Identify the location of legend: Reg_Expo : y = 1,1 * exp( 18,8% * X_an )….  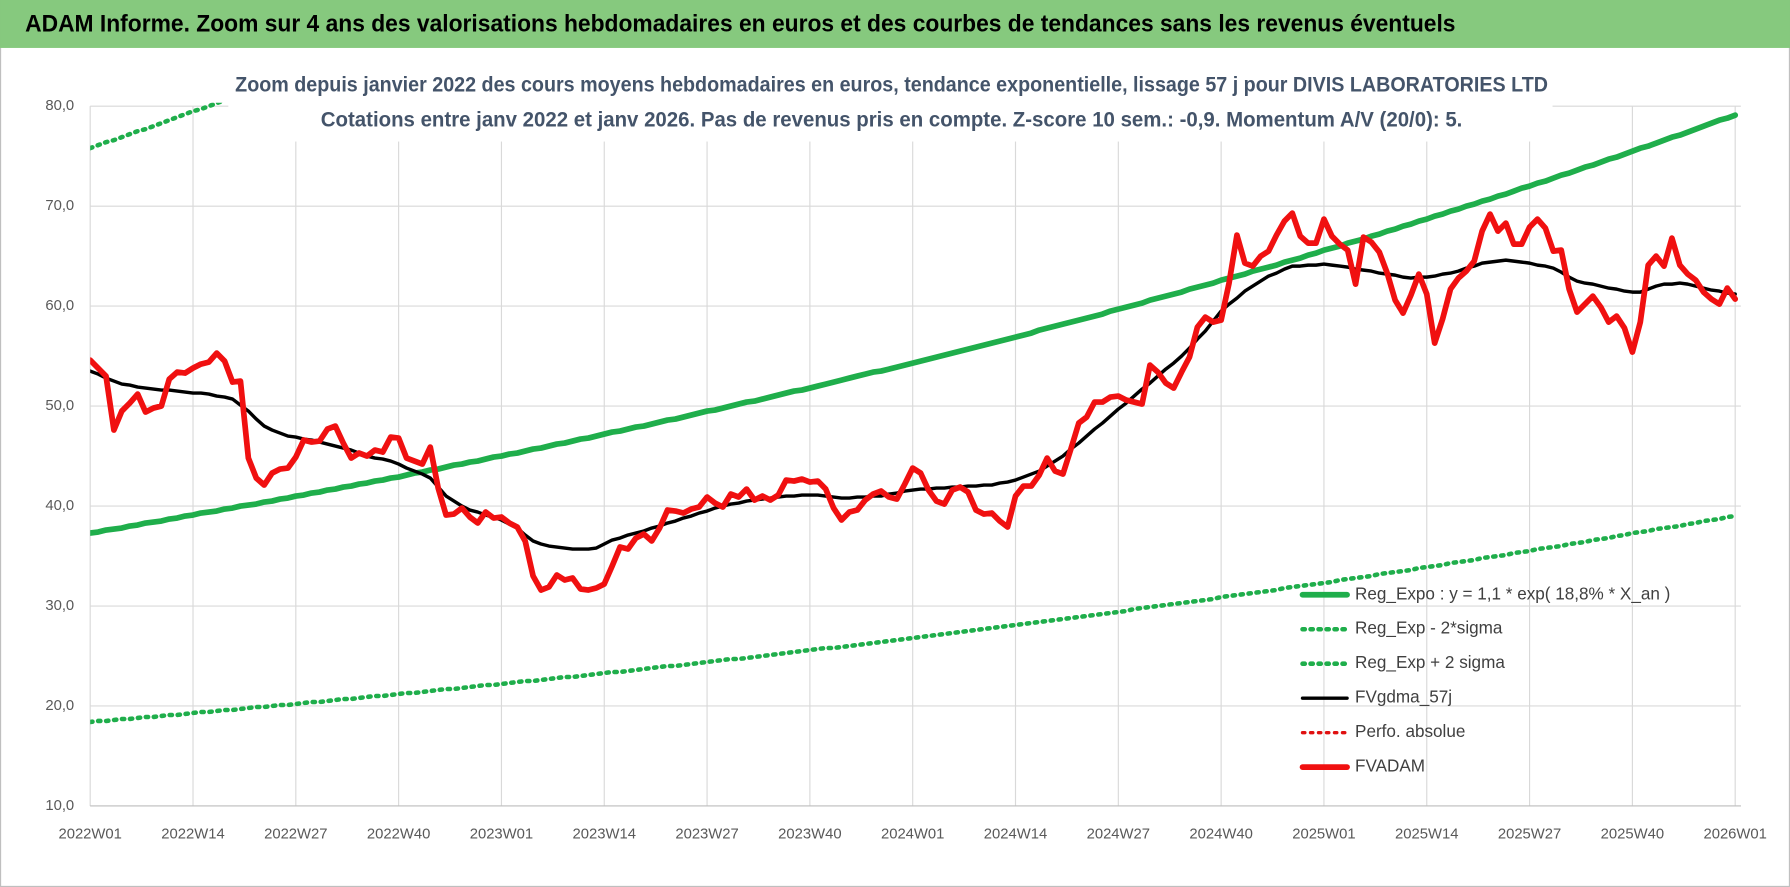
(1484, 680).